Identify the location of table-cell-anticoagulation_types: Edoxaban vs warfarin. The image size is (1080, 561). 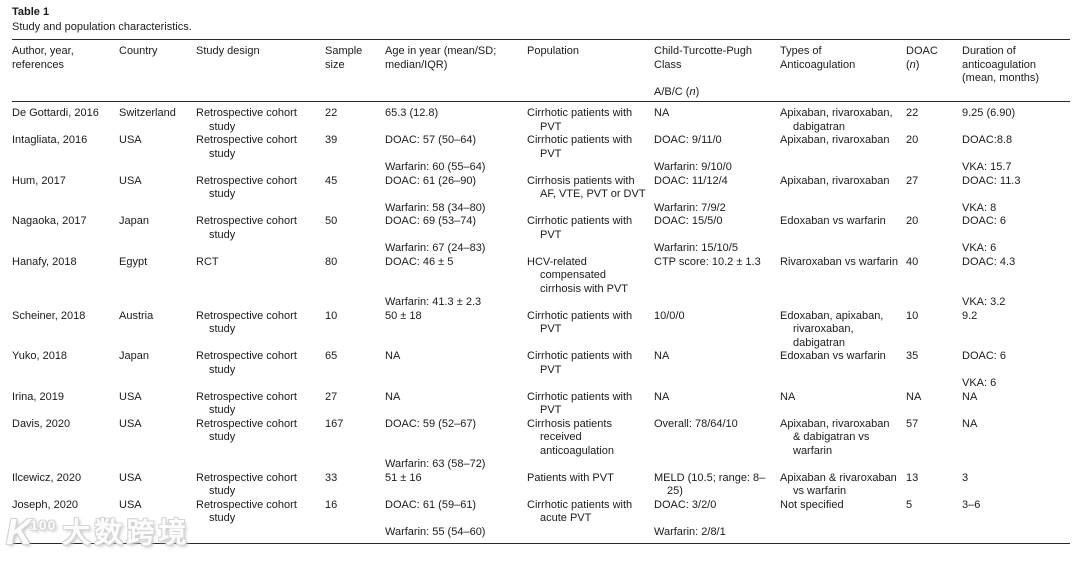
(843, 370).